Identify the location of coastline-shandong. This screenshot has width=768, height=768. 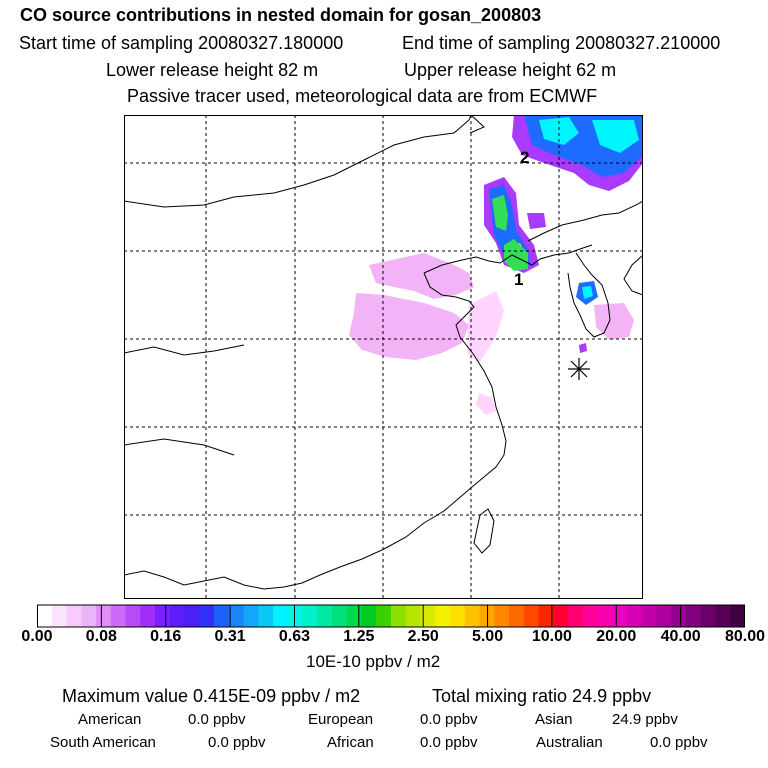
(465, 357).